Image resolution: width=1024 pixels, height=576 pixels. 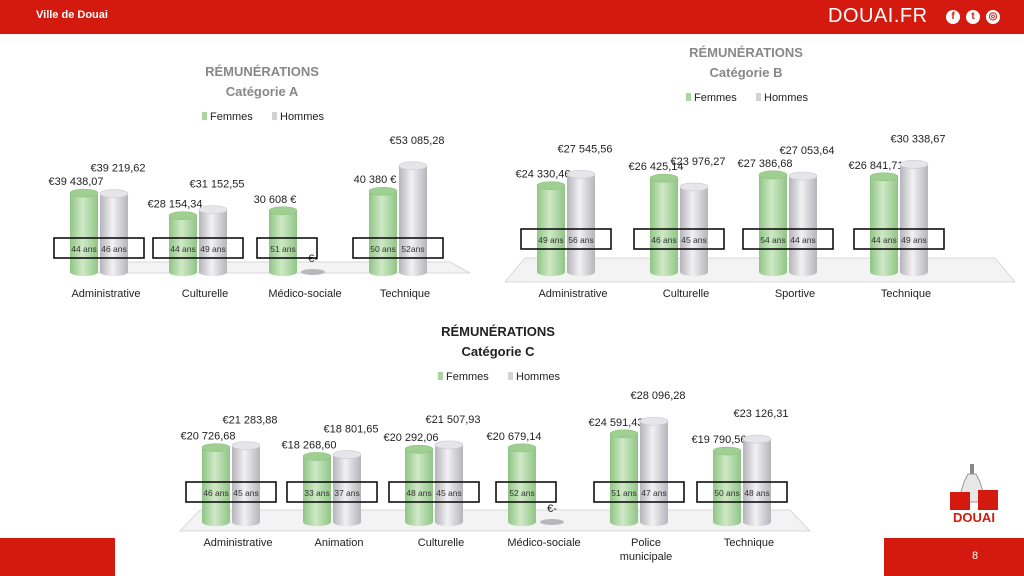 What do you see at coordinates (216, 185) in the screenshot?
I see `data-label-hommes: €31 152,55` at bounding box center [216, 185].